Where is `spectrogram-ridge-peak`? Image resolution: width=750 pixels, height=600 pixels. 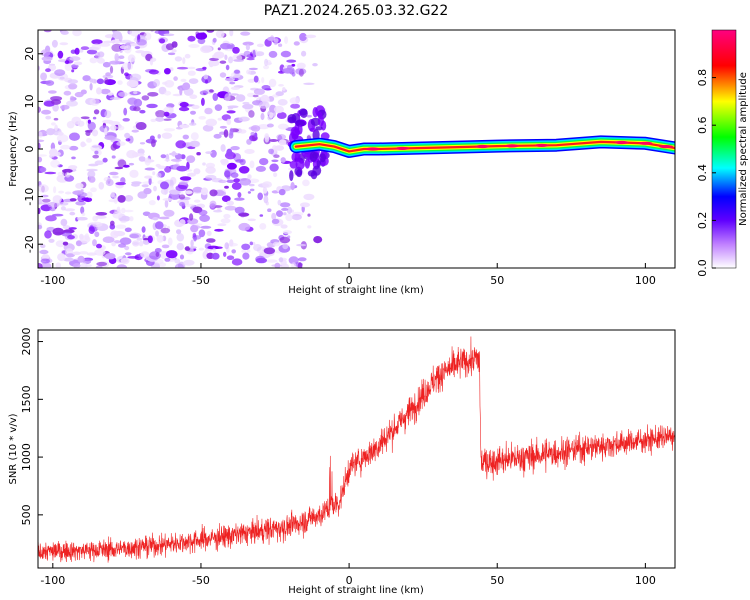 spectrogram-ridge-peak is located at coordinates (482, 146).